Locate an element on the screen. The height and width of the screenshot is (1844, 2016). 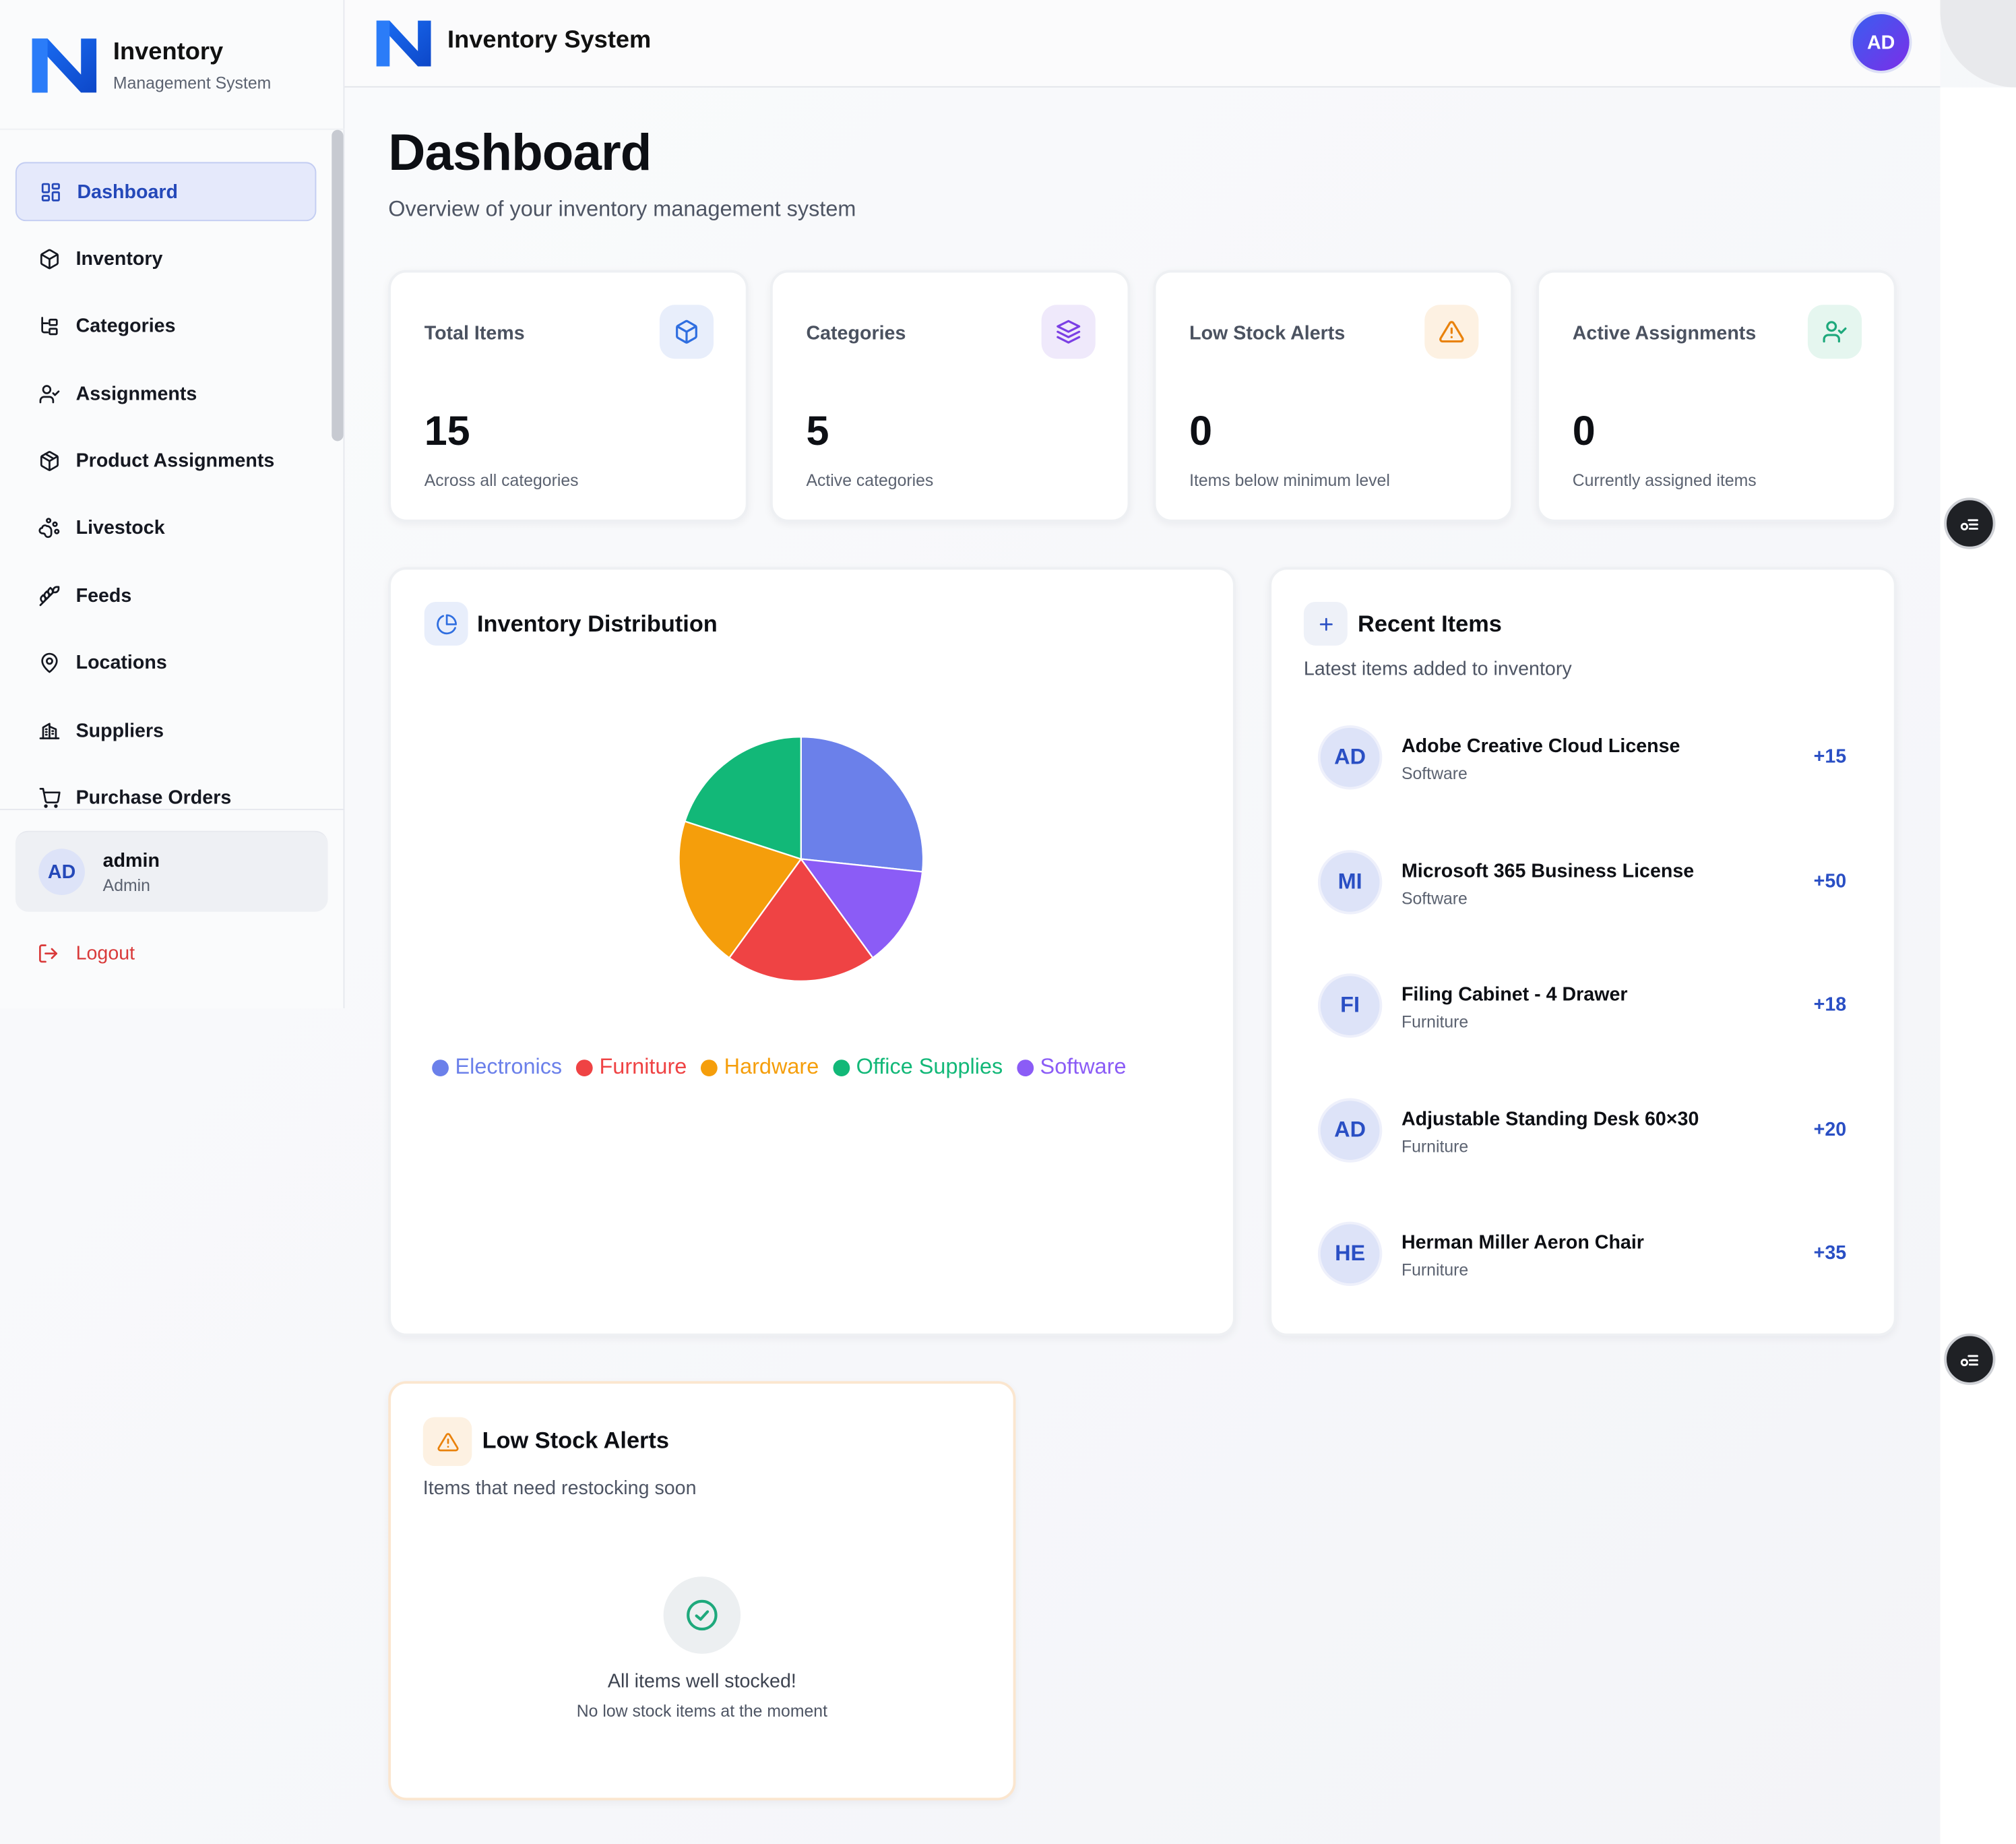
item-name: Adjustable Standing Desk 60×30 is located at coordinates (1550, 1118).